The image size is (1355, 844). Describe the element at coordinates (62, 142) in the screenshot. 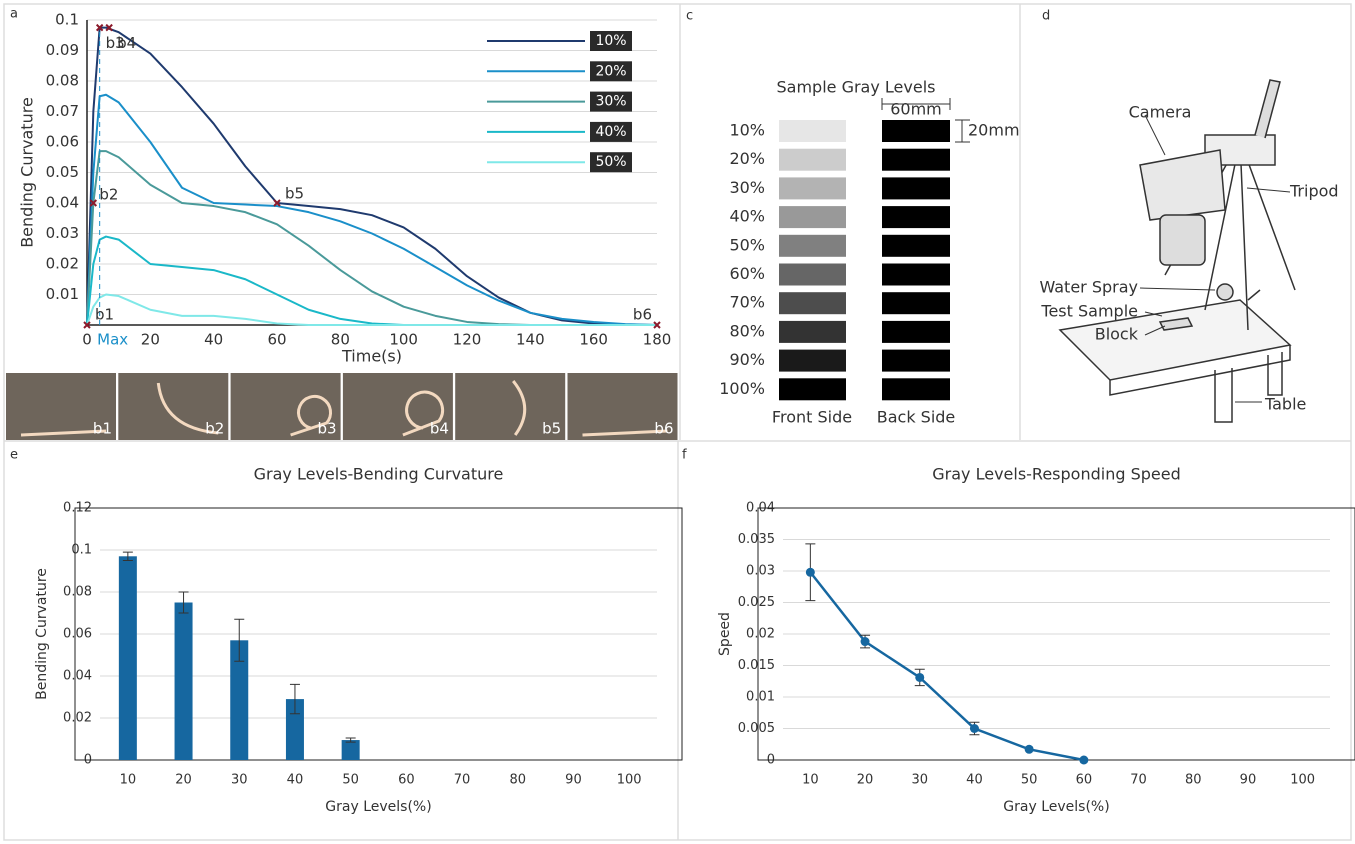

I see `y-tick-label: 0.06` at that location.